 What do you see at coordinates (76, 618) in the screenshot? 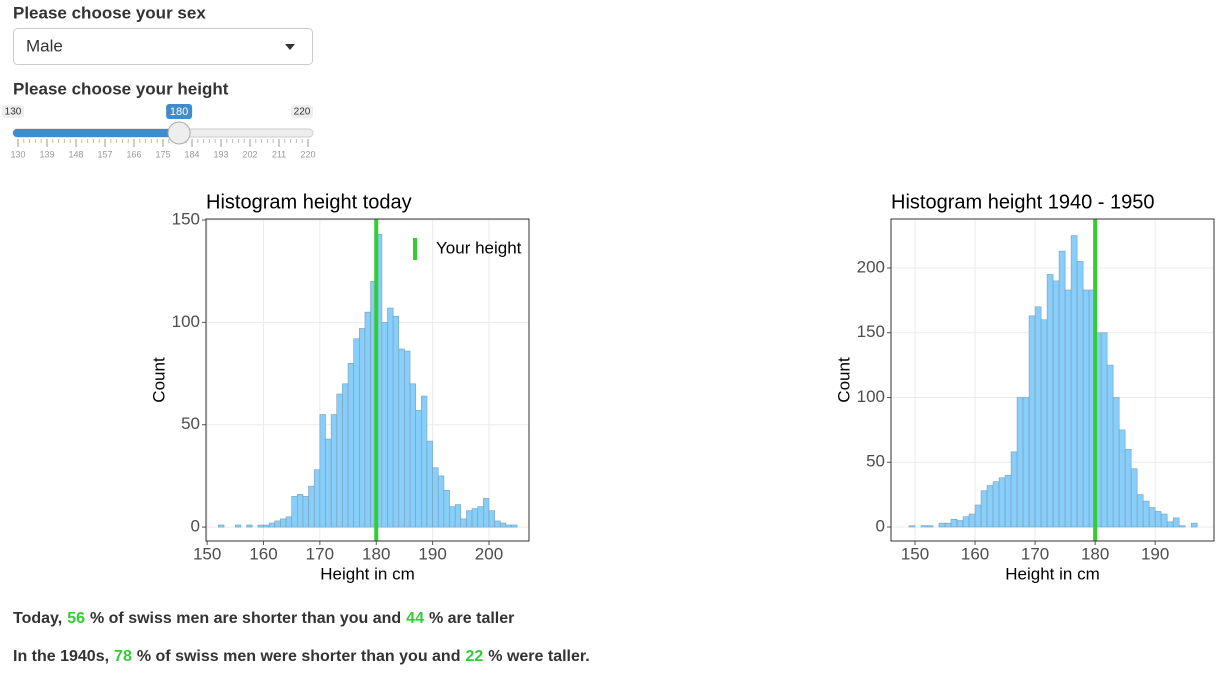
I see `result-shorter: 56` at bounding box center [76, 618].